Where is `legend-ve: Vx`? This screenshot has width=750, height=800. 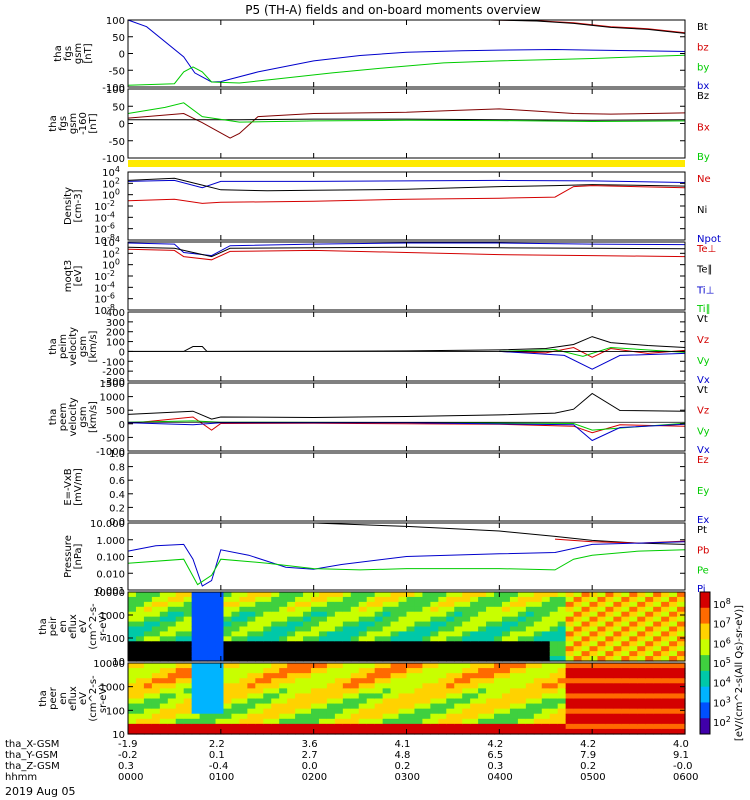
legend-ve: Vx is located at coordinates (703, 450).